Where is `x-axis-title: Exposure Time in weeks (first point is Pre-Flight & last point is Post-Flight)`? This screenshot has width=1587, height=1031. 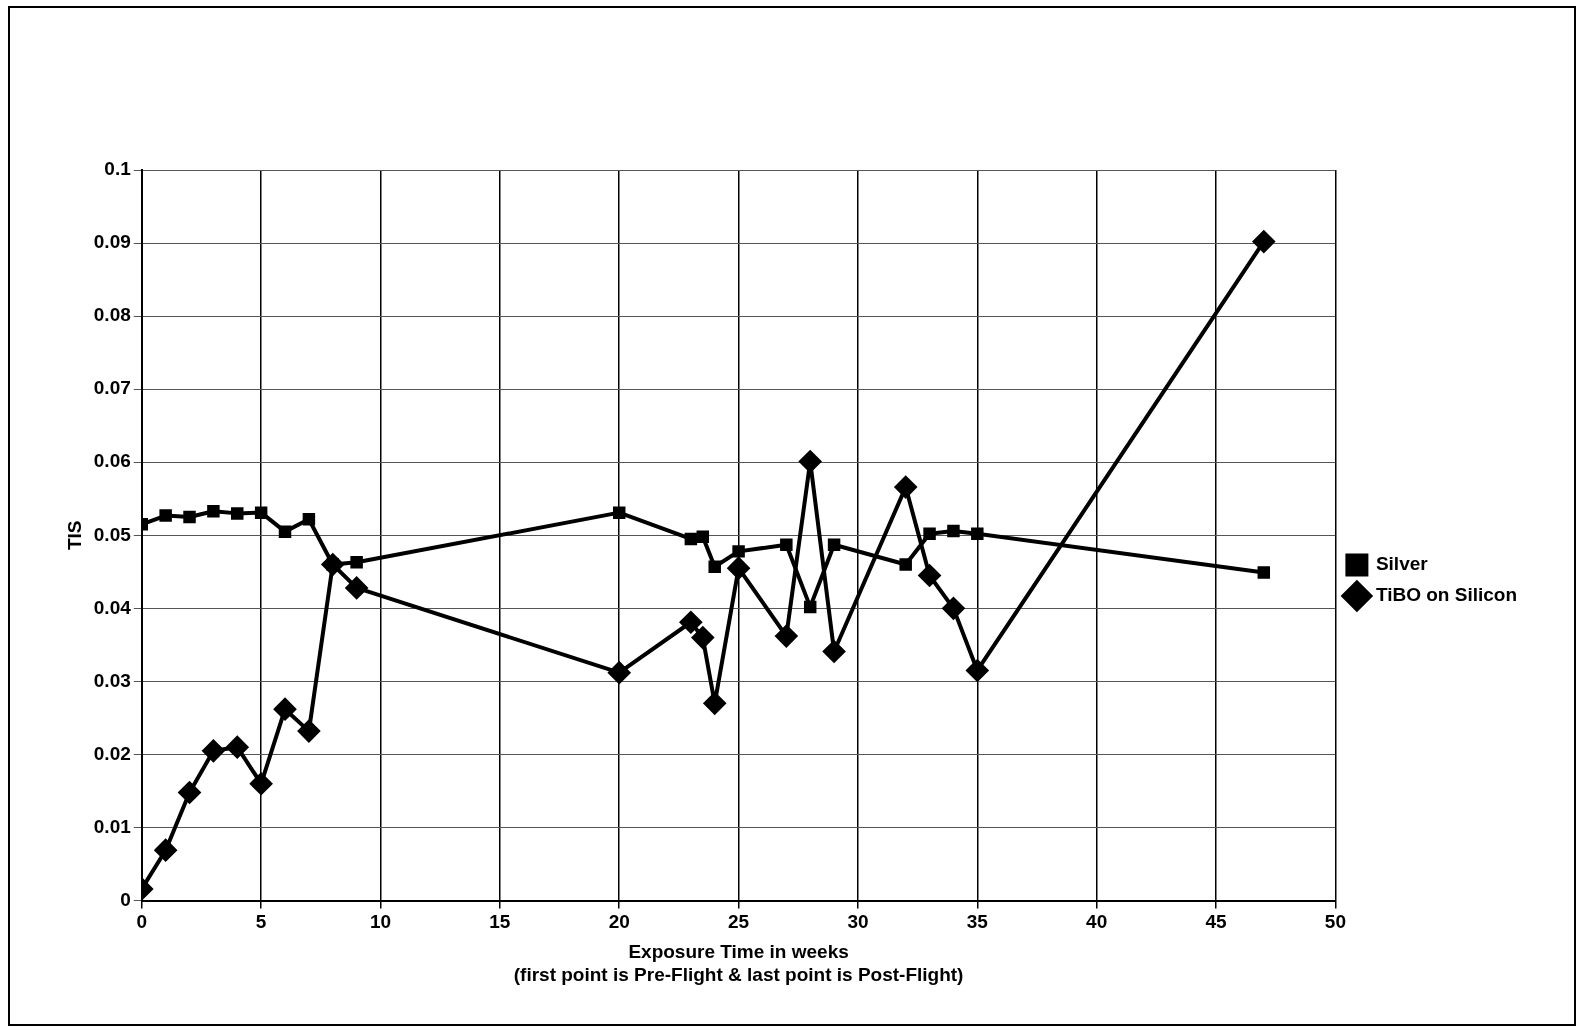 x-axis-title: Exposure Time in weeks (first point is Pre-Flight & last point is Post-Flight) is located at coordinates (738, 963).